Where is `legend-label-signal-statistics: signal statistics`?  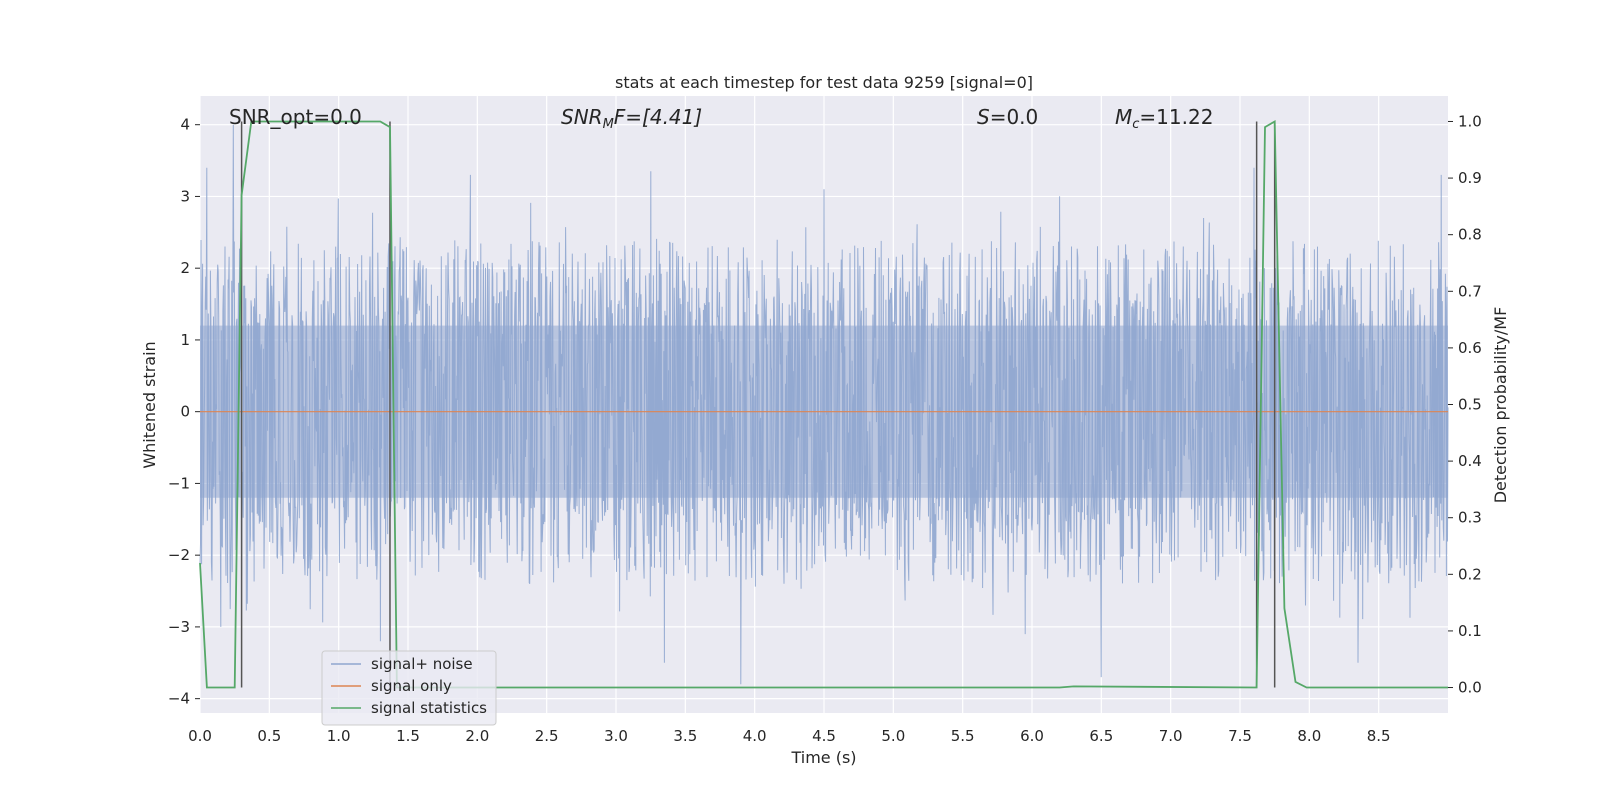 legend-label-signal-statistics: signal statistics is located at coordinates (429, 708).